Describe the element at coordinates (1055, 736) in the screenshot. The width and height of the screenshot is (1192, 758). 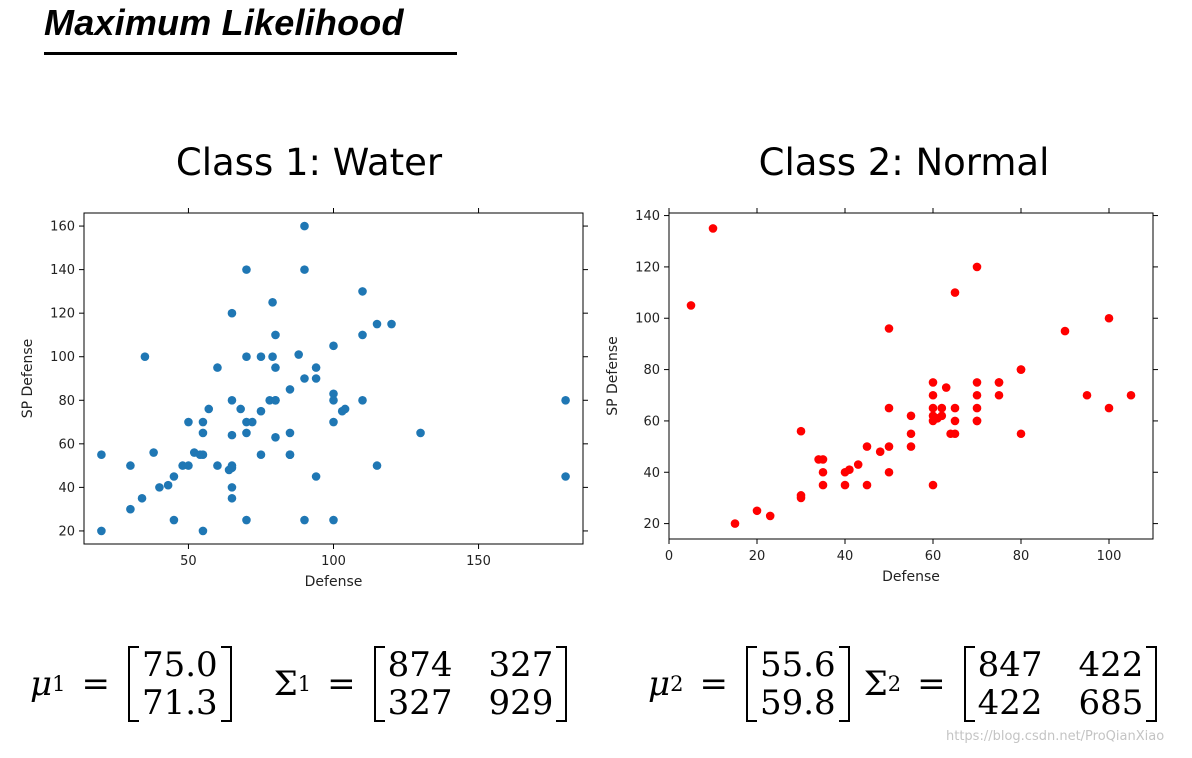
I see `watermark: https://blog.csdn.net/ProQianXiao` at that location.